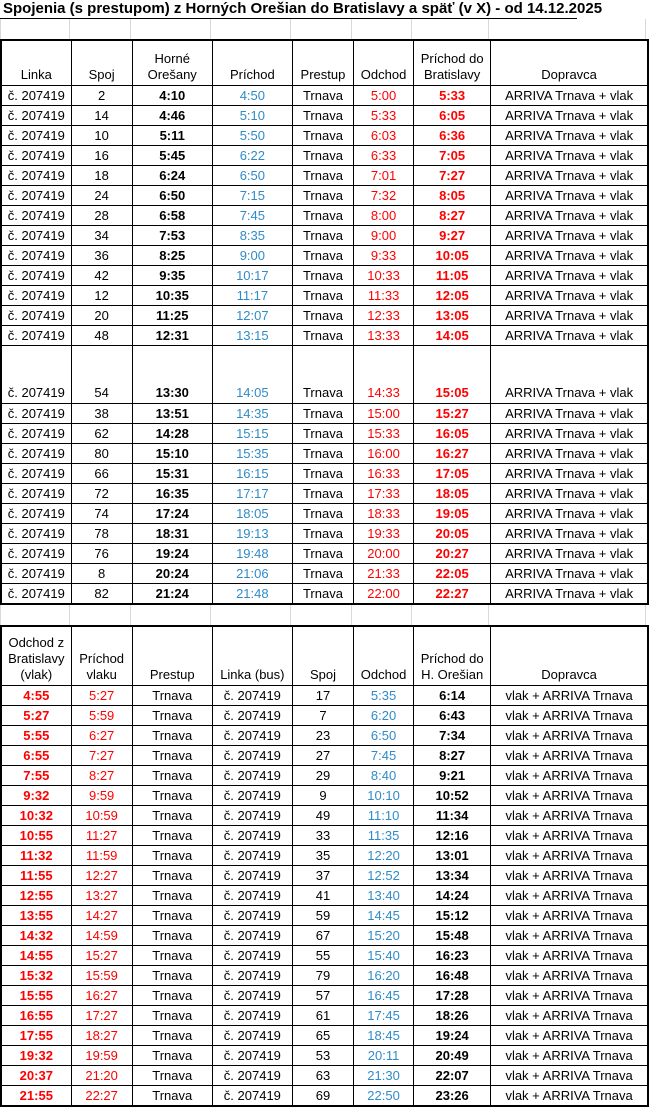 This screenshot has height=1107, width=649. I want to click on timetable-cell: 18:27, so click(101, 1035).